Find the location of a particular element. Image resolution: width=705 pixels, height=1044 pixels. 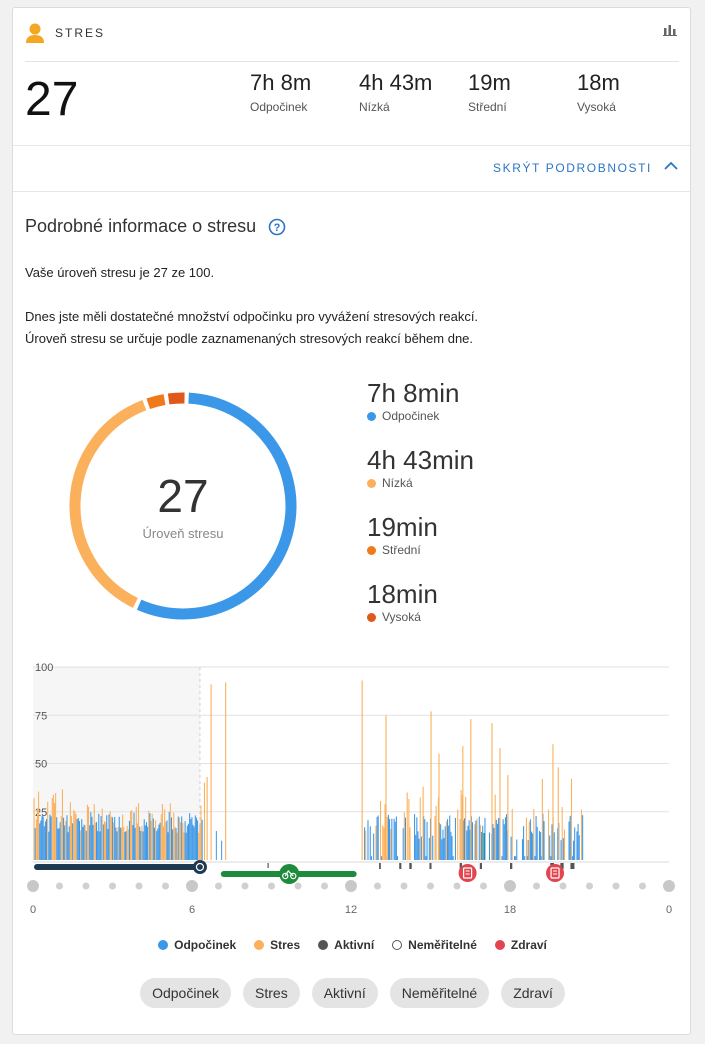

help-icon: ? is located at coordinates (277, 227).